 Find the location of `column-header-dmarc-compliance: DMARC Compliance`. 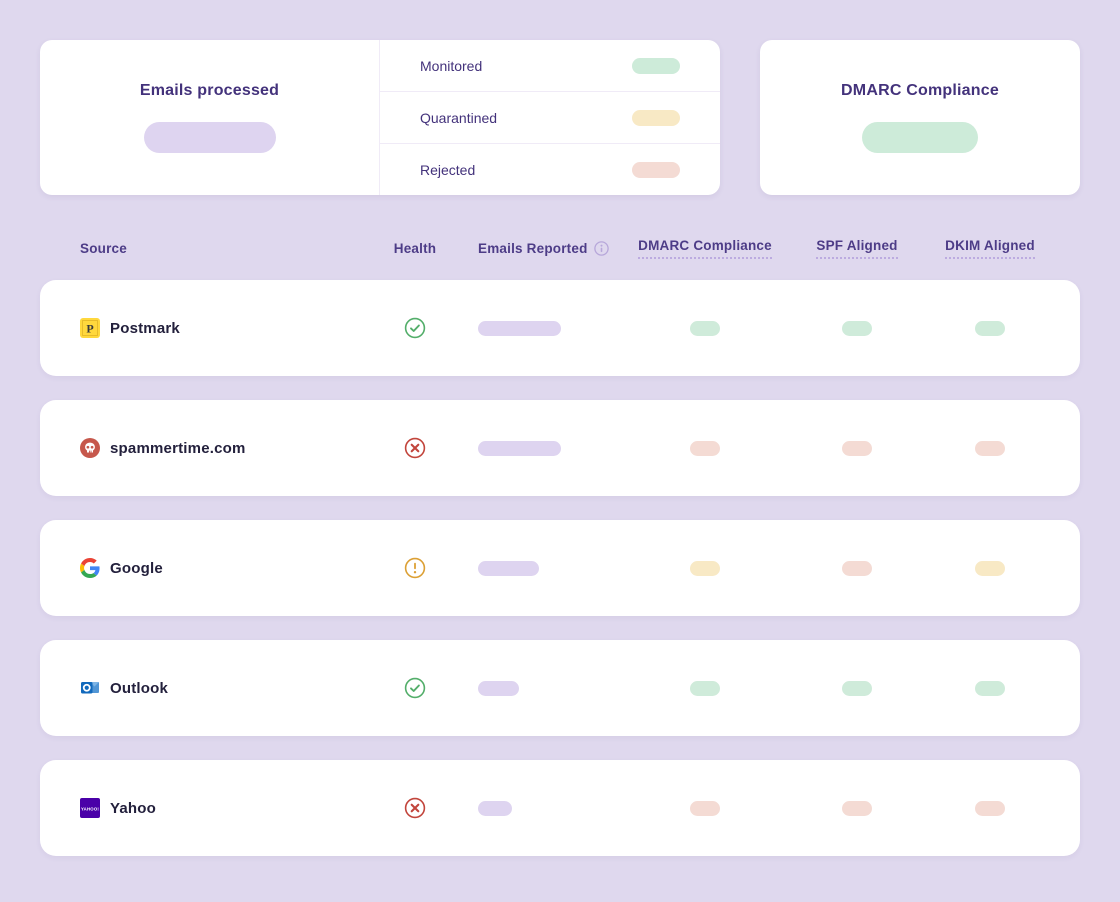

column-header-dmarc-compliance: DMARC Compliance is located at coordinates (705, 248).